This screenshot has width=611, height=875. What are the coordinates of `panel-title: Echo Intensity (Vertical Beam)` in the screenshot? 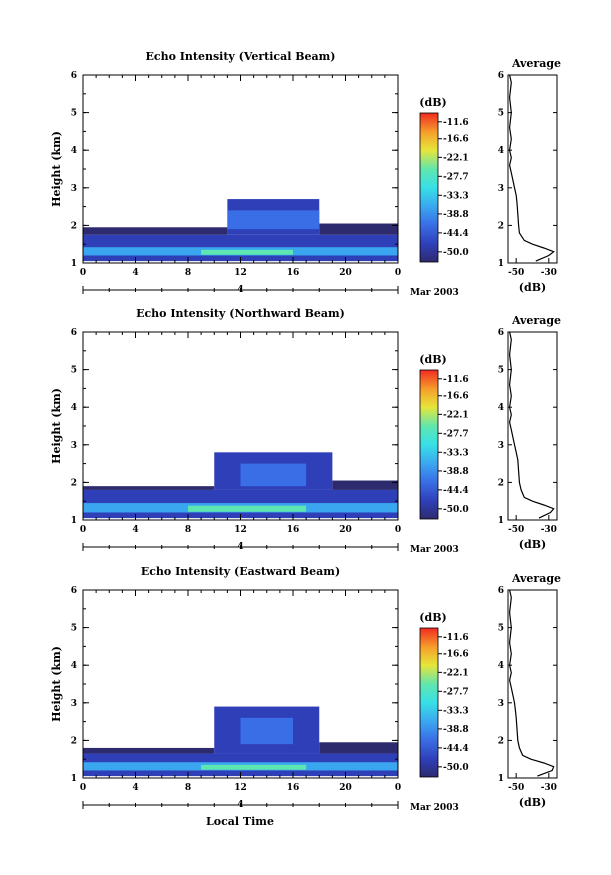 It's located at (240, 56).